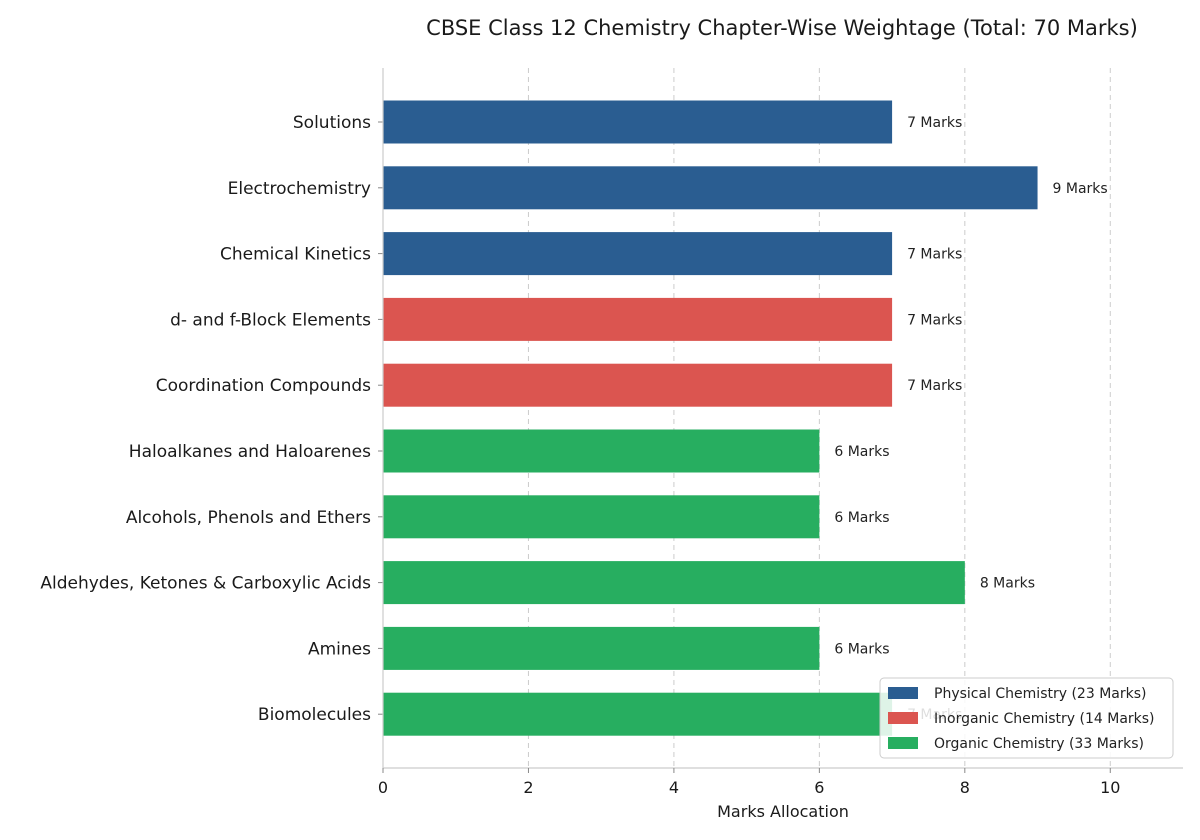  Describe the element at coordinates (749, 782) in the screenshot. I see `x-tick-labels: 0 2 4 6 8 10` at that location.